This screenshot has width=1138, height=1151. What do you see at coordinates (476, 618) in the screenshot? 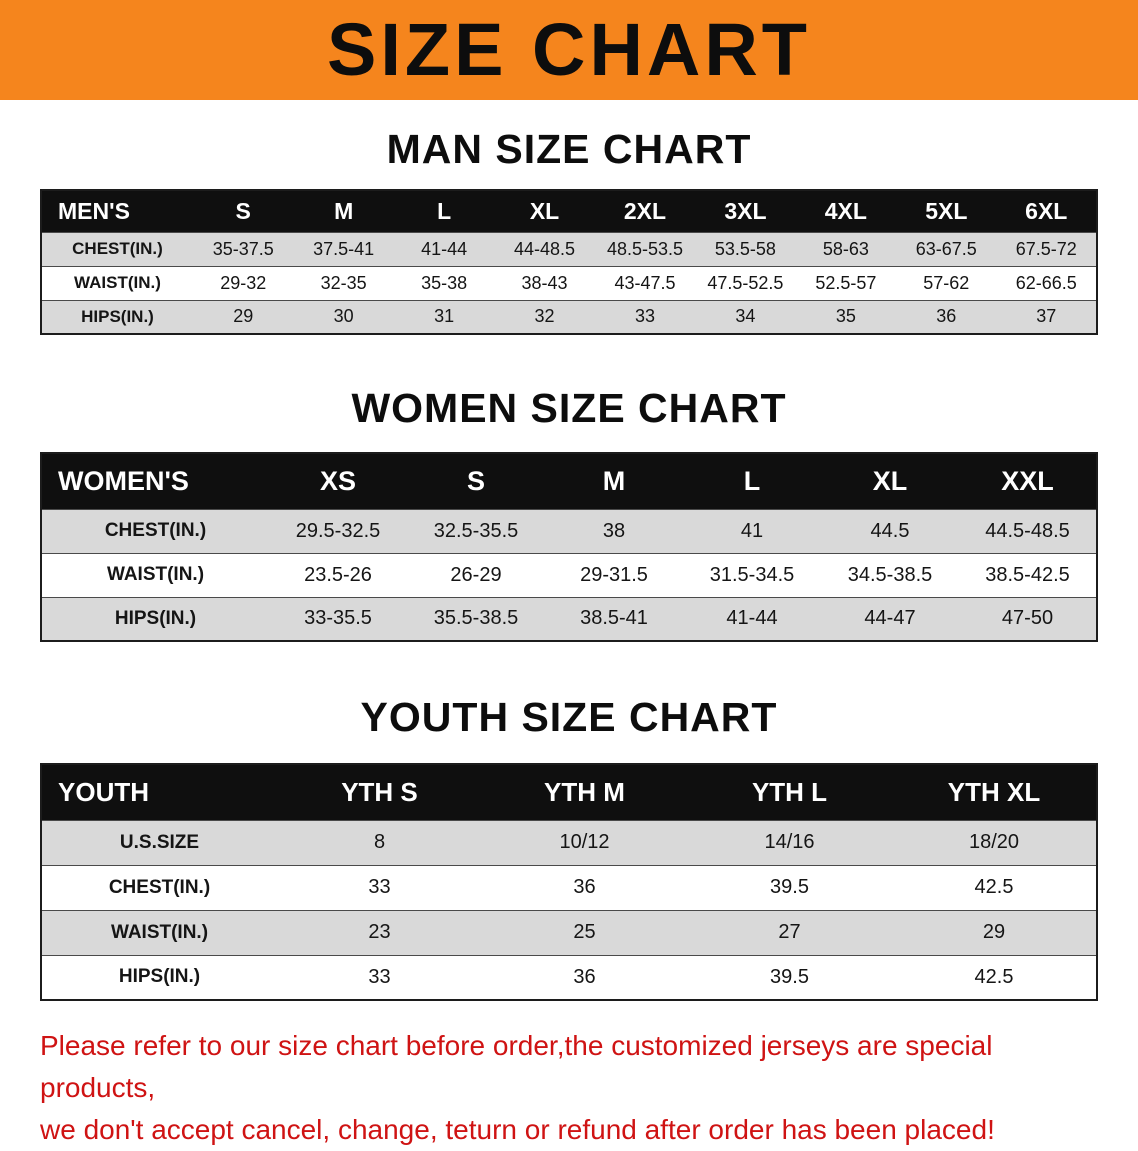
I see `value-cell: 35.5-38.5` at bounding box center [476, 618].